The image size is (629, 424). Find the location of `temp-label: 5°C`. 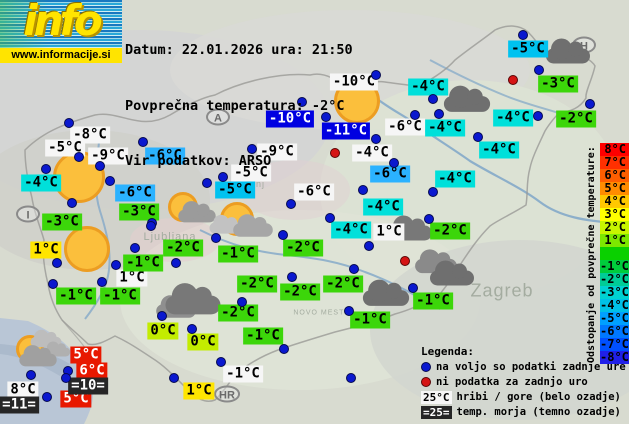

temp-label: 5°C is located at coordinates (86, 355).